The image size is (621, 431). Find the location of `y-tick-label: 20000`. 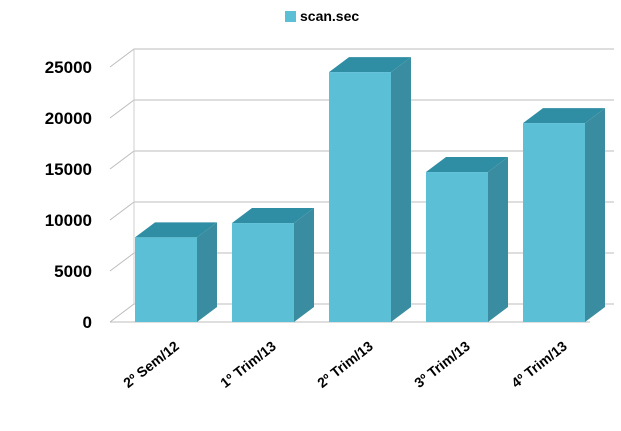

y-tick-label: 20000 is located at coordinates (68, 118).